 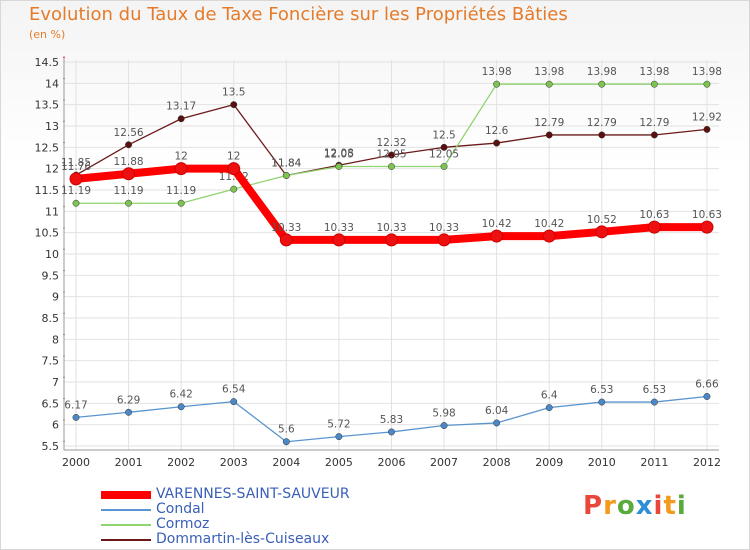 What do you see at coordinates (51, 446) in the screenshot?
I see `y-tick-label: 5.5` at bounding box center [51, 446].